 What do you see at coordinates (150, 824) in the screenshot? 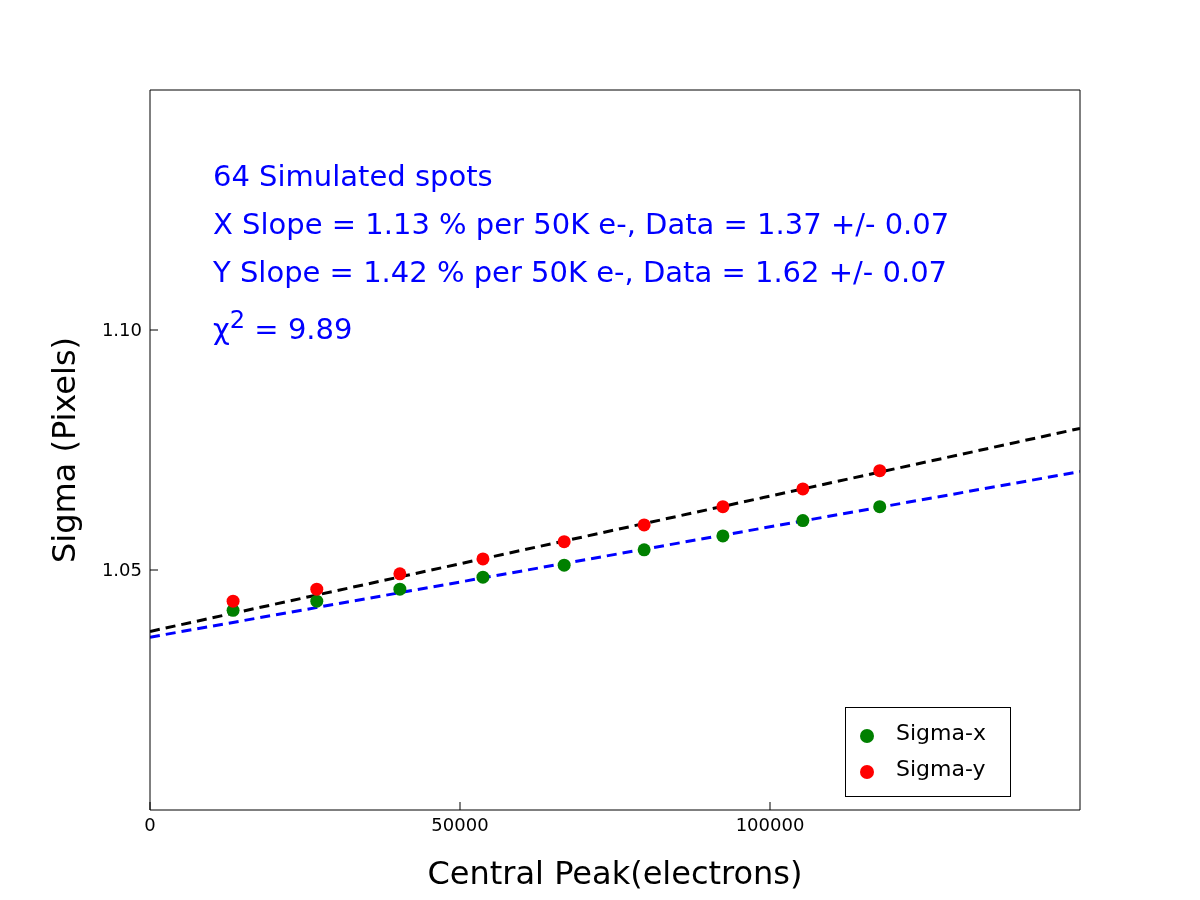
I see `x-tick-label: 0` at bounding box center [150, 824].